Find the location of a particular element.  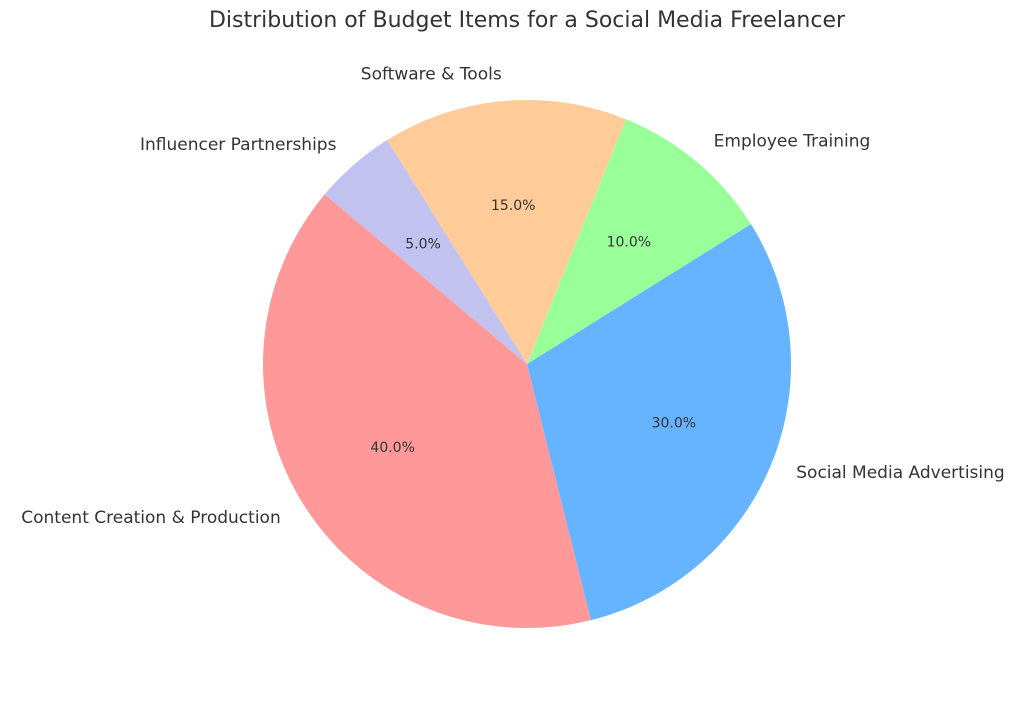

slice-percent-employee-training: 10.0% is located at coordinates (629, 243).